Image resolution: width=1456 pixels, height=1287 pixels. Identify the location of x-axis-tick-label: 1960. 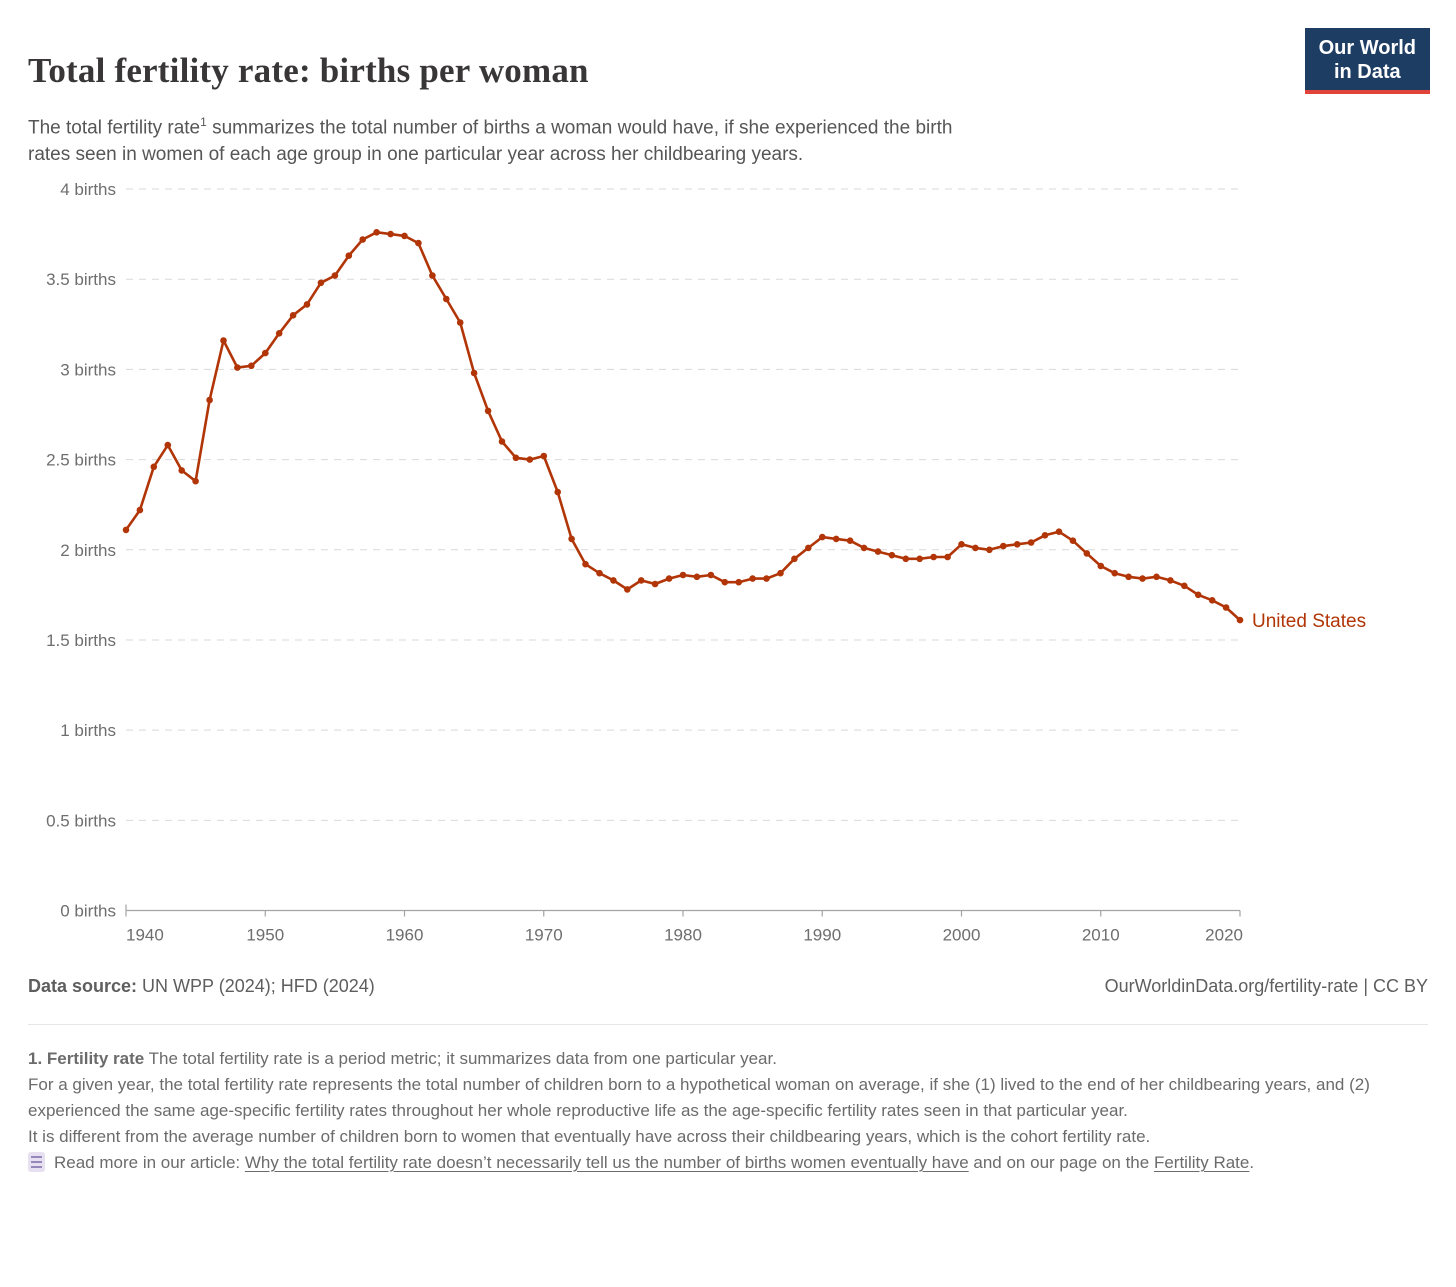
(405, 935).